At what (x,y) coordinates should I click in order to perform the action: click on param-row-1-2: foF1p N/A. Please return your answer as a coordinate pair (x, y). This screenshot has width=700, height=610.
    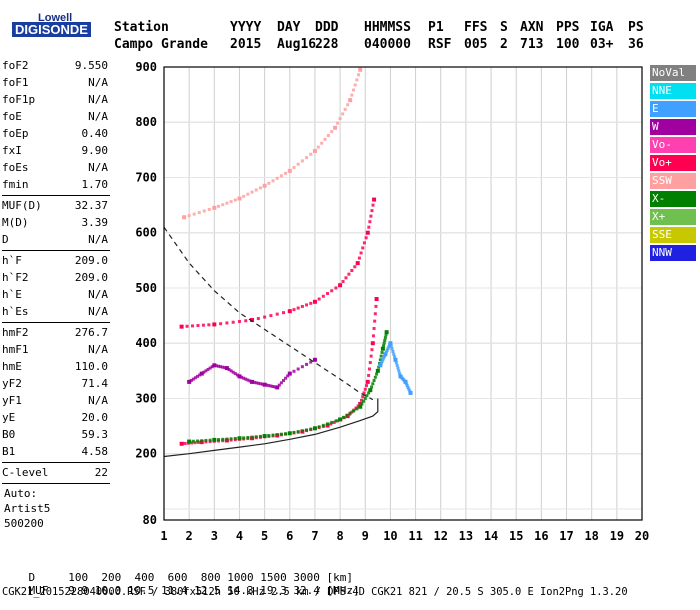
    Looking at the image, I should click on (55, 99).